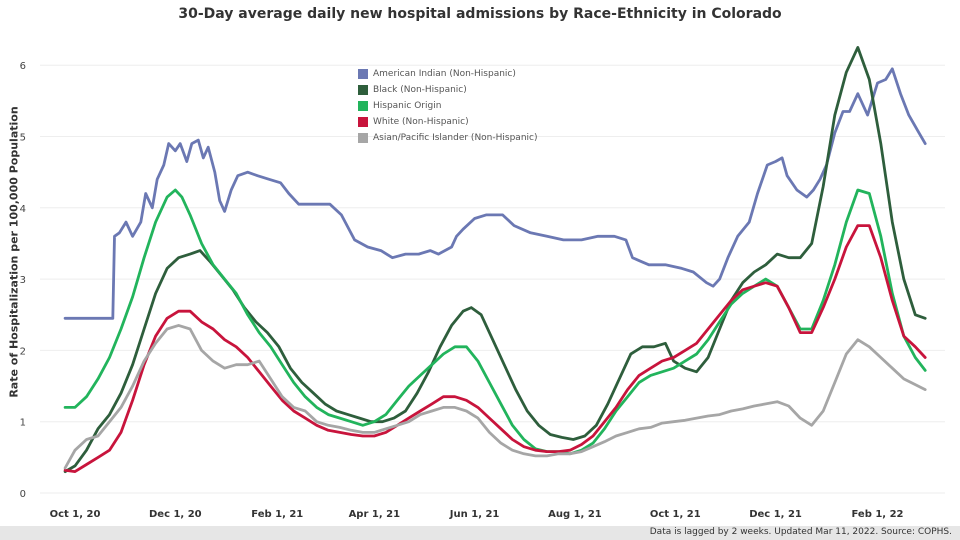 The height and width of the screenshot is (540, 960). I want to click on y-tick-label: 5, so click(23, 138).